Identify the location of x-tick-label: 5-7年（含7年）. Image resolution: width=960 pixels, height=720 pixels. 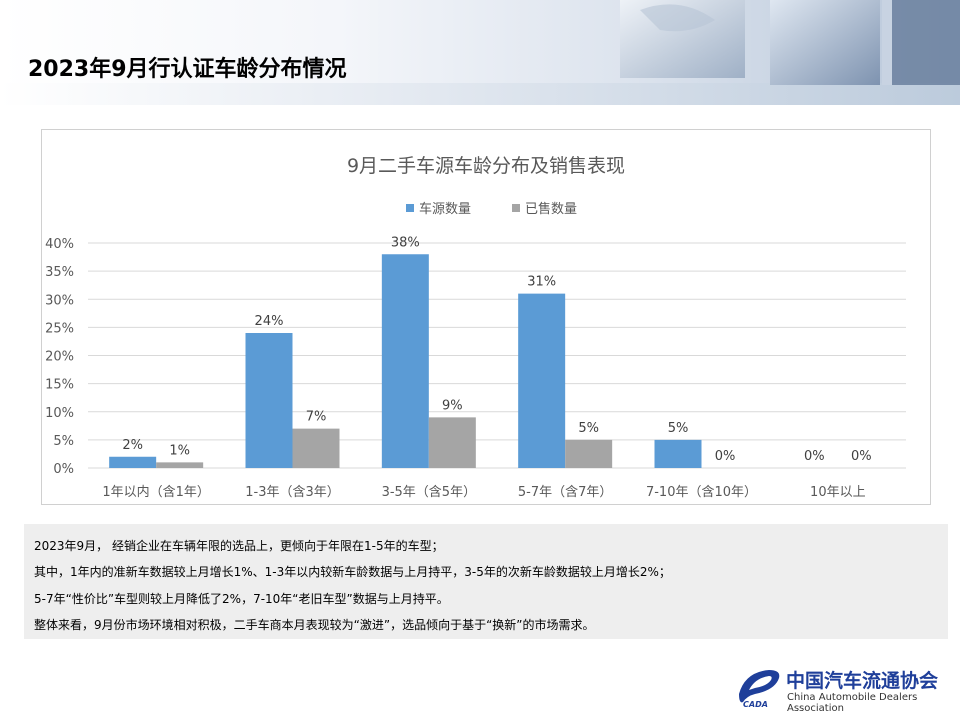
(565, 492).